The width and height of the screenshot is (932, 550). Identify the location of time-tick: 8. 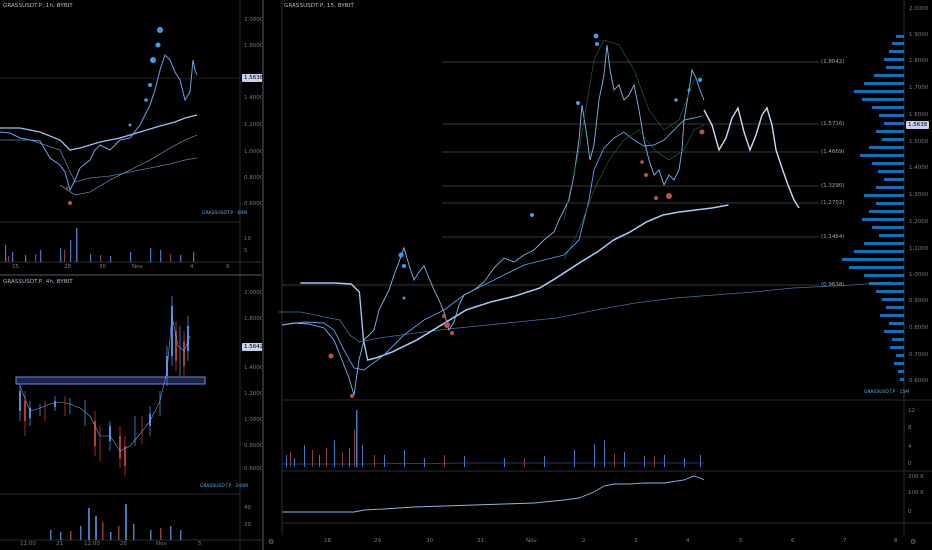
(896, 541).